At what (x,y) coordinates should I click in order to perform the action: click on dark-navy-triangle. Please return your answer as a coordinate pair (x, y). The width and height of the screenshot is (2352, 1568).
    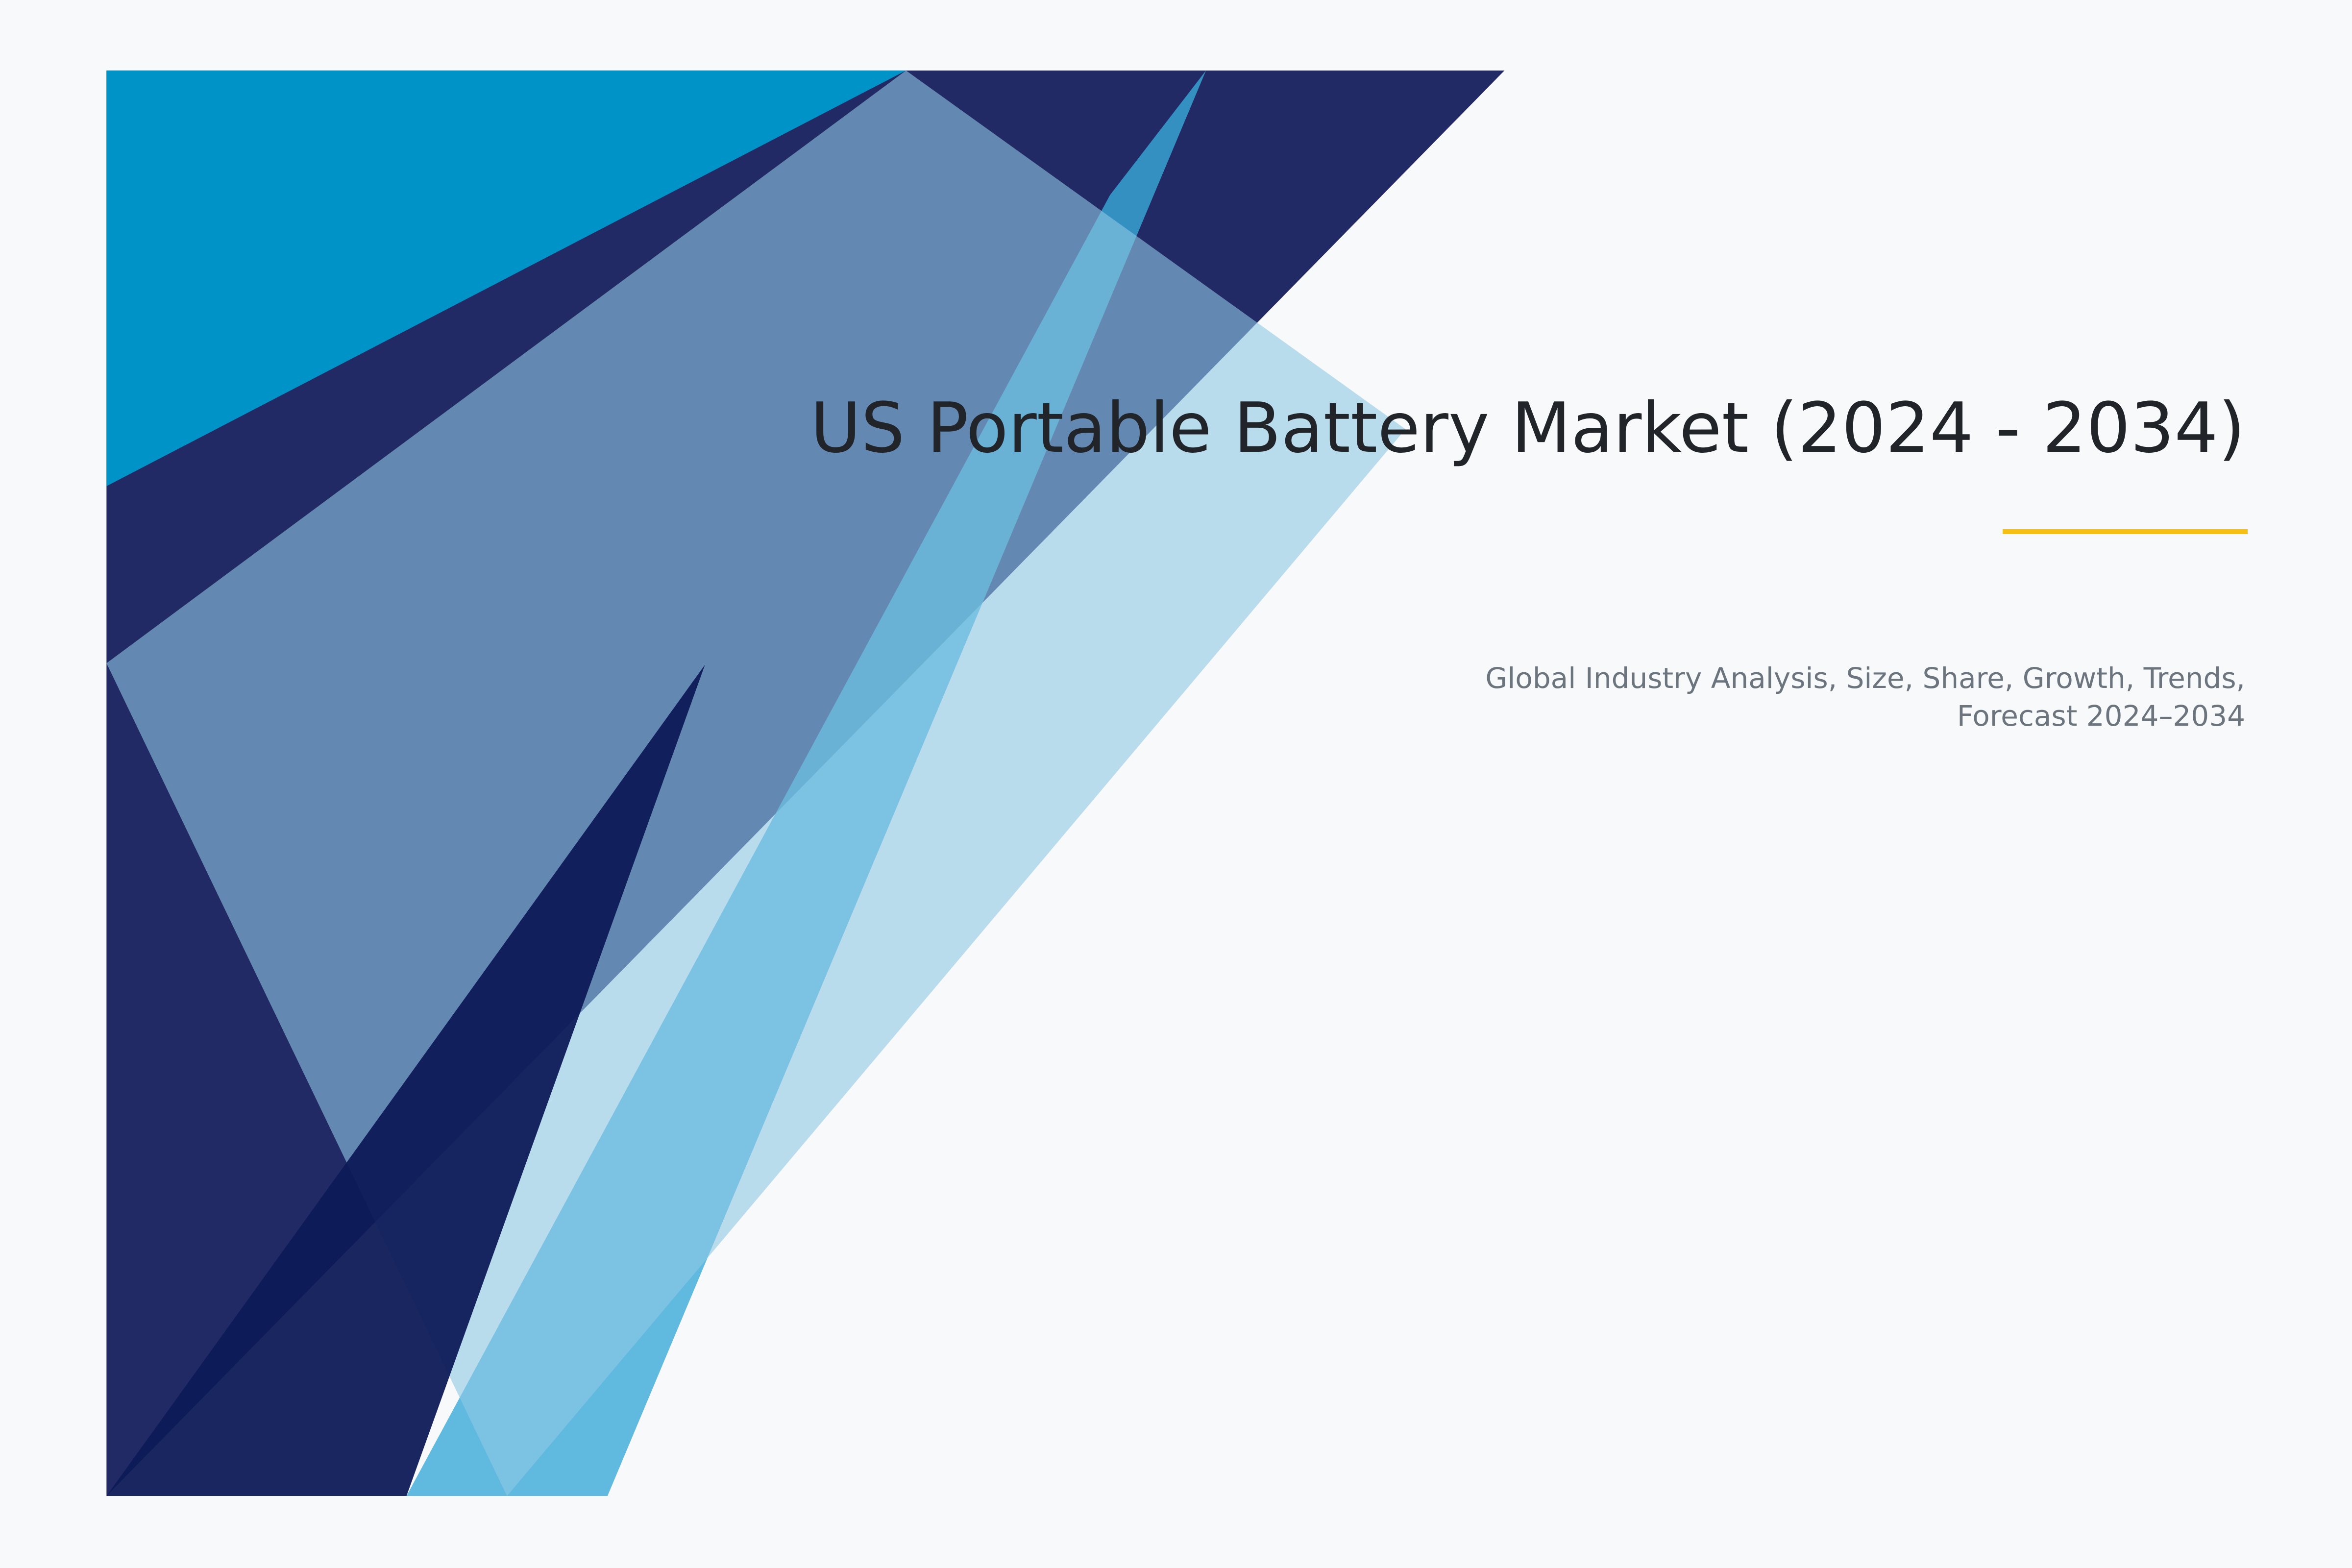
    Looking at the image, I should click on (405, 1080).